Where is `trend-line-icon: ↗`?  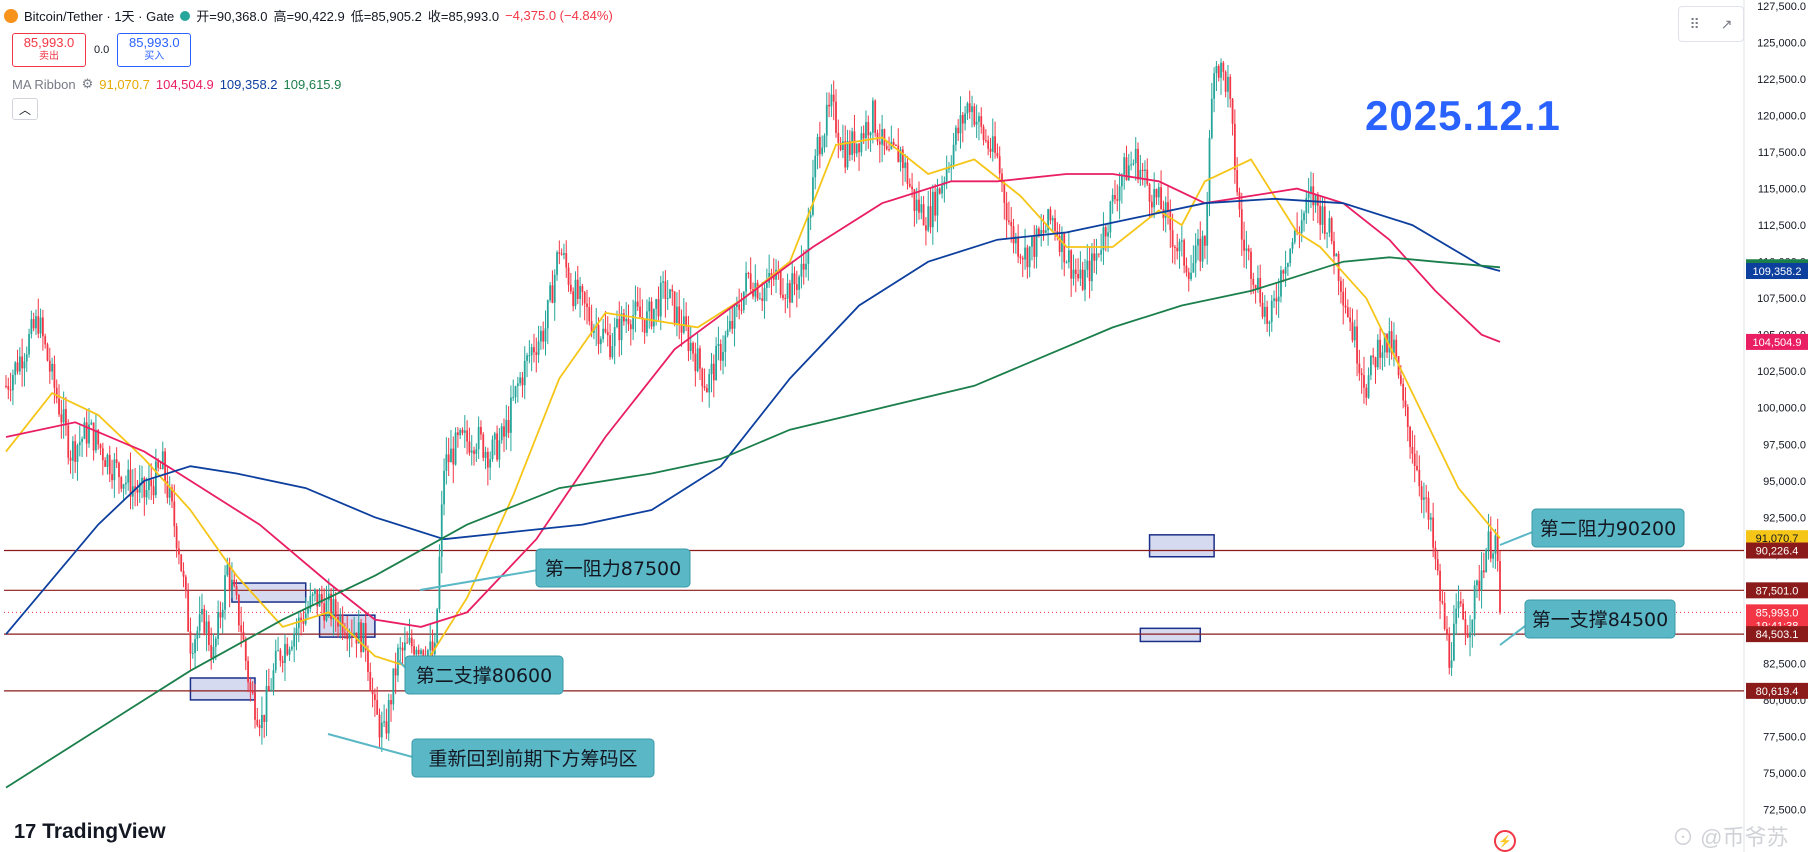 trend-line-icon: ↗ is located at coordinates (1726, 23).